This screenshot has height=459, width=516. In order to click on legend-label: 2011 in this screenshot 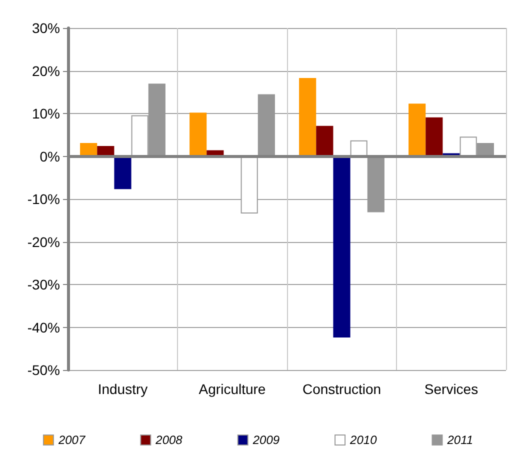, I will do `click(460, 440)`.